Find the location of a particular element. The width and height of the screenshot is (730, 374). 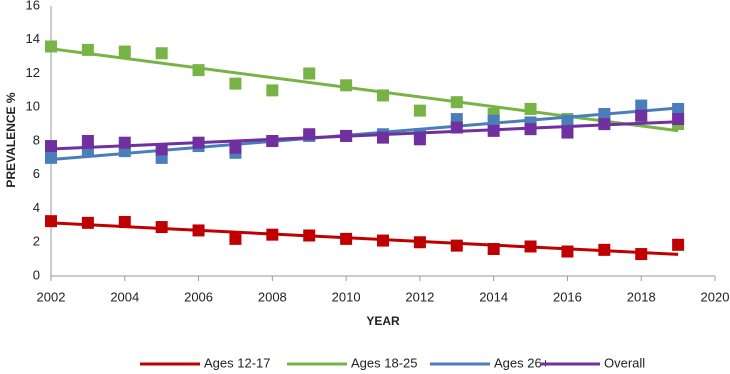

legend-label: Ages 12-17 is located at coordinates (237, 362).